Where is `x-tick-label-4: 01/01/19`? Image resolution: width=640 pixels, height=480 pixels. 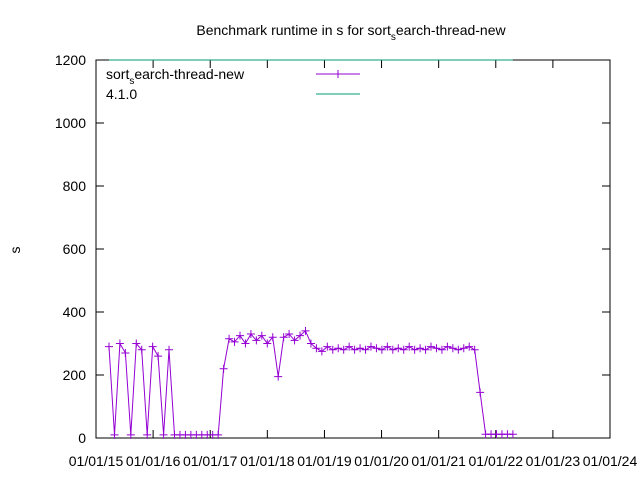 x-tick-label-4: 01/01/19 is located at coordinates (324, 461).